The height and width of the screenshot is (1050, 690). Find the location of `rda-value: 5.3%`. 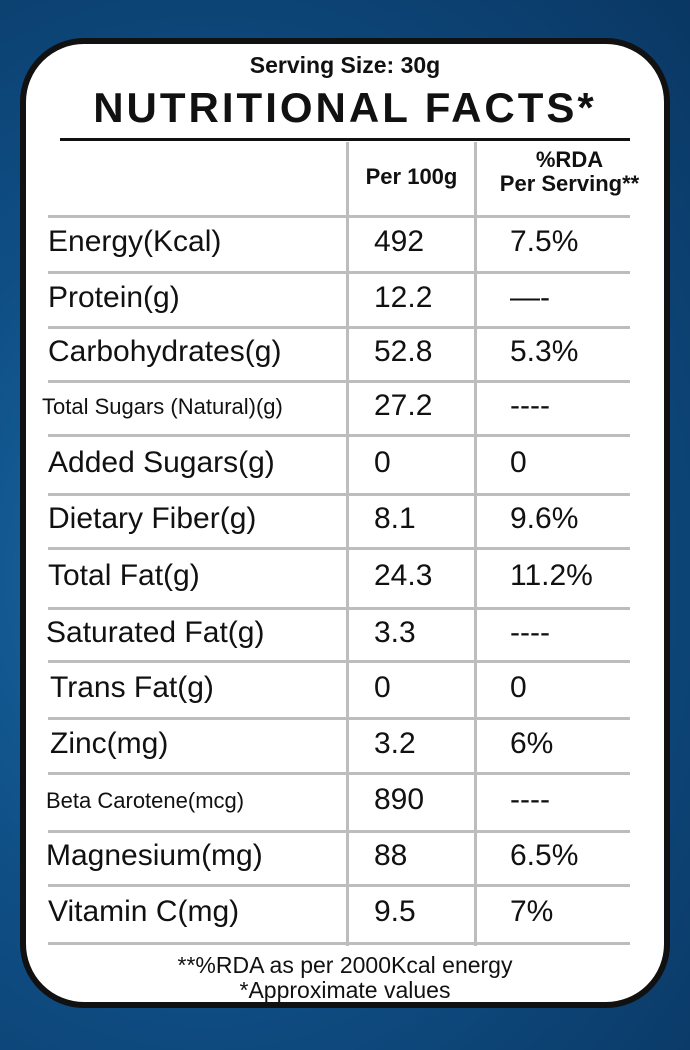

rda-value: 5.3% is located at coordinates (544, 352).